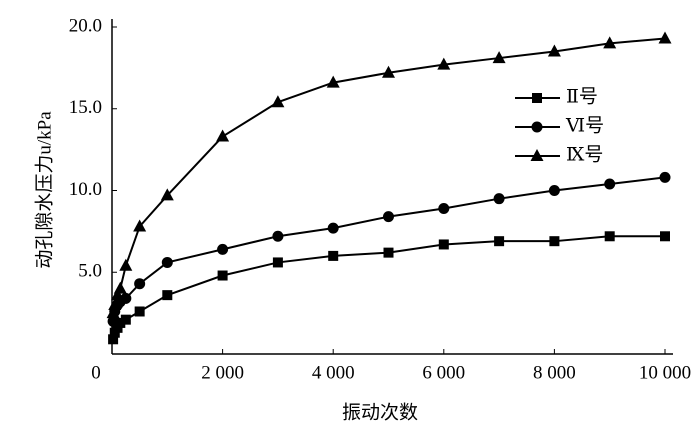 The image size is (700, 437). I want to click on y-tick-label: 15.0, so click(85, 107).